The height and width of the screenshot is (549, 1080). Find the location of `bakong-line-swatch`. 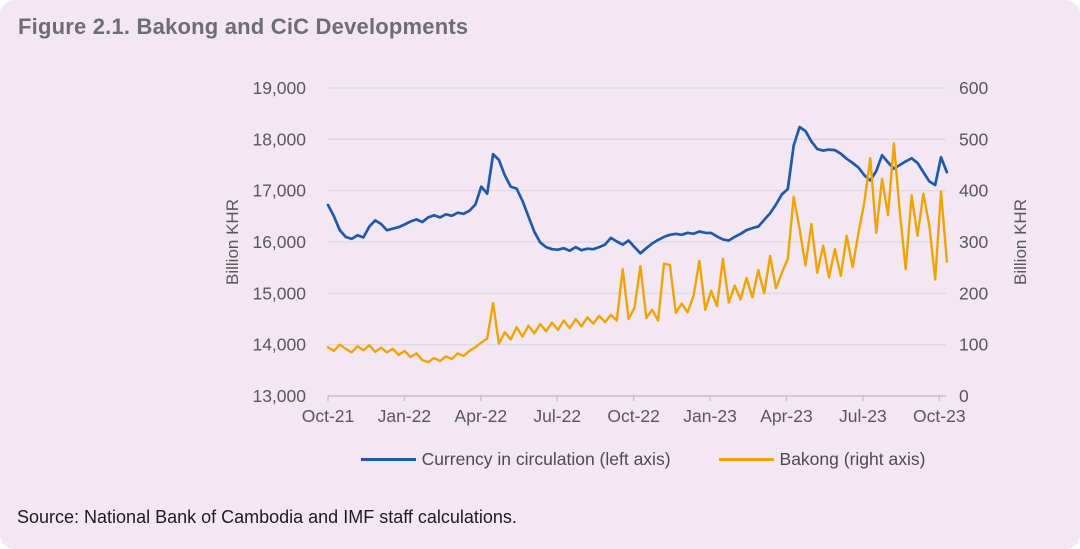

bakong-line-swatch is located at coordinates (746, 459).